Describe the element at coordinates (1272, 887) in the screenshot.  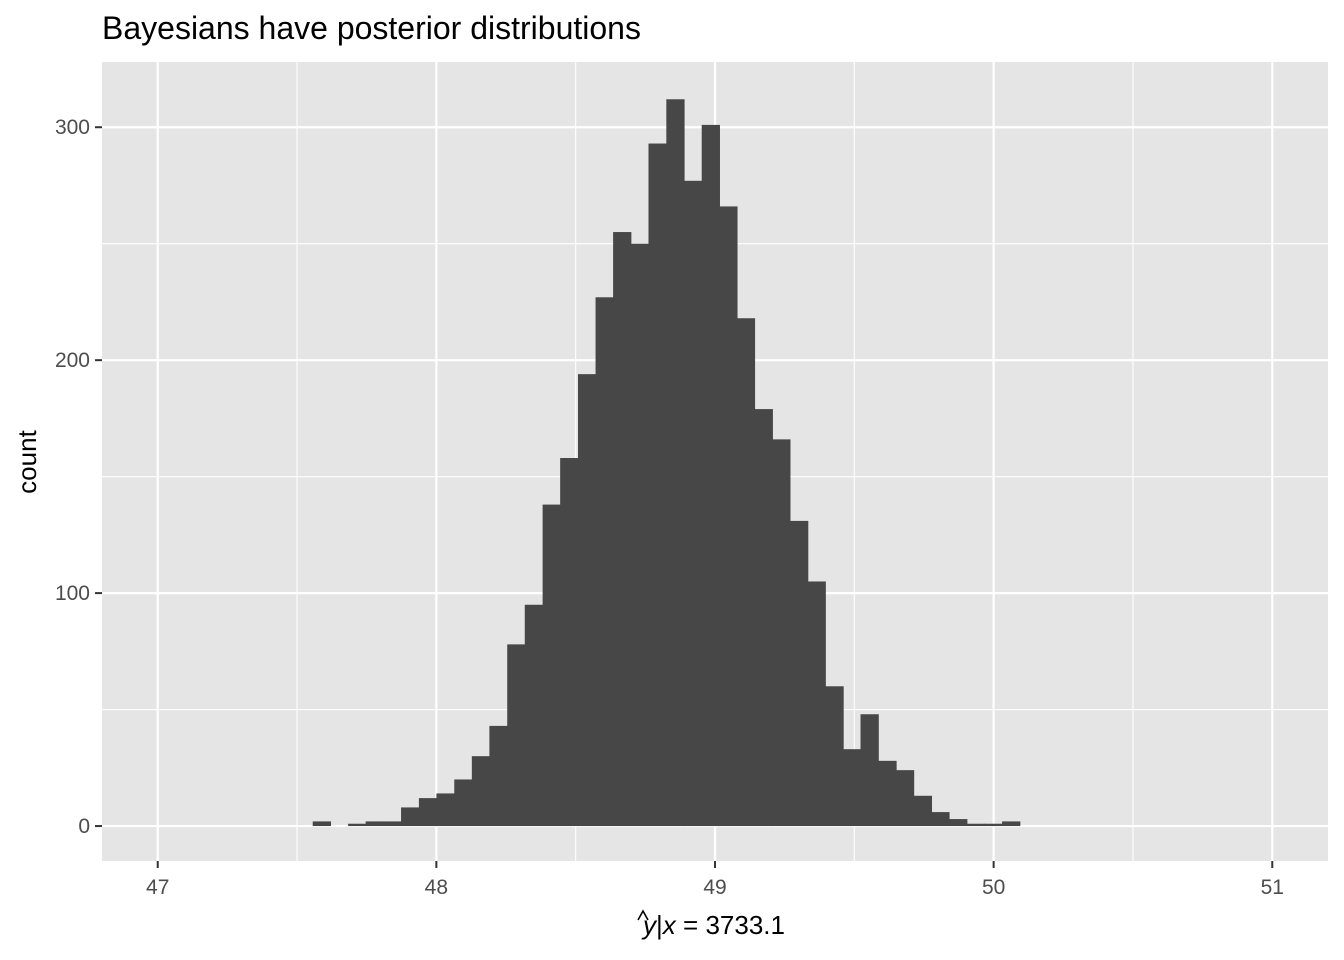
I see `x-tick-label: 51` at that location.